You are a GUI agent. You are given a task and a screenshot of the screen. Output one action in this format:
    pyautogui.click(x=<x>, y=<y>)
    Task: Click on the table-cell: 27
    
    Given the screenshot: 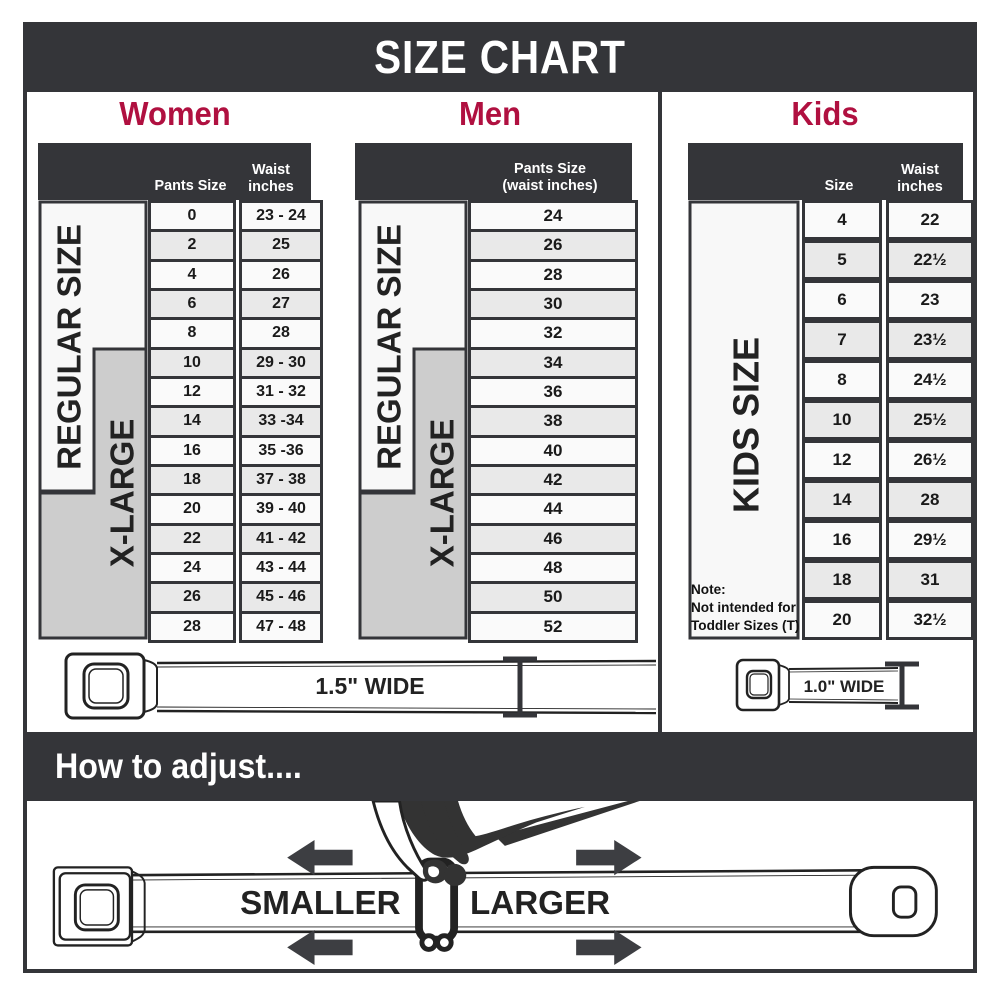 What is the action you would take?
    pyautogui.click(x=281, y=304)
    